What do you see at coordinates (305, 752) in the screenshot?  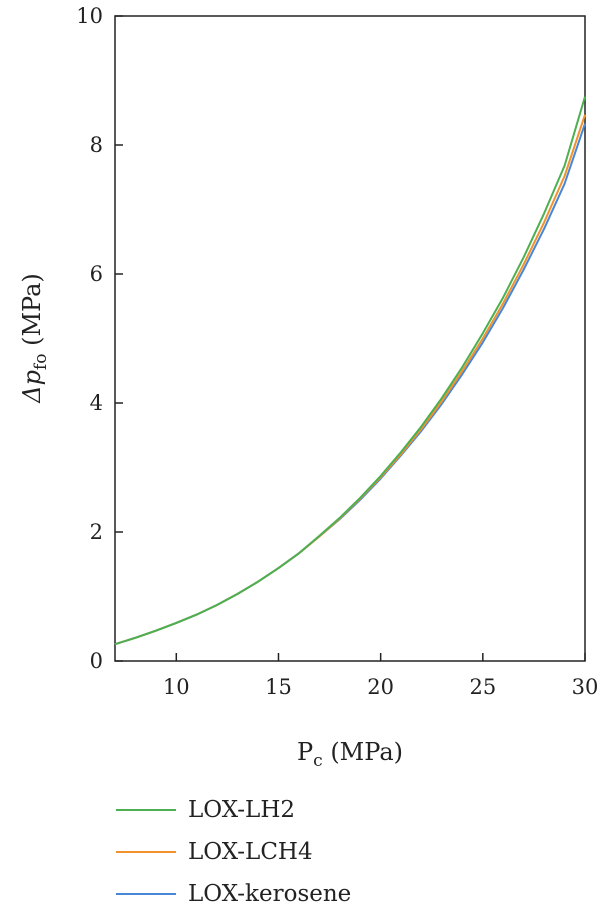 I see `x-axis-title-main: P` at bounding box center [305, 752].